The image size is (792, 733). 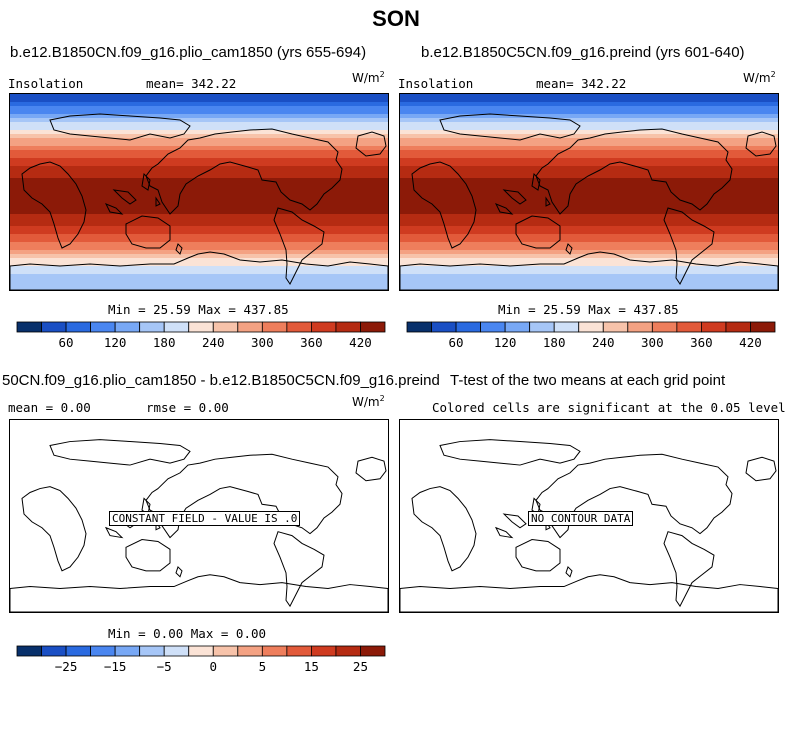 I want to click on panel1-map, so click(x=199, y=192).